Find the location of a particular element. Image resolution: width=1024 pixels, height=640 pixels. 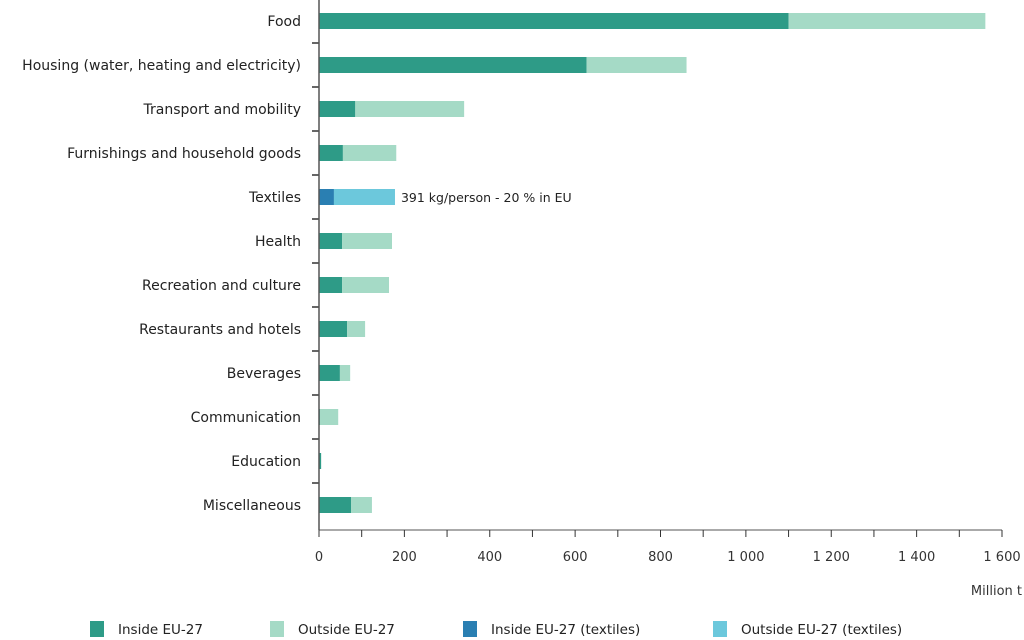

category-label: Beverages is located at coordinates (264, 374).